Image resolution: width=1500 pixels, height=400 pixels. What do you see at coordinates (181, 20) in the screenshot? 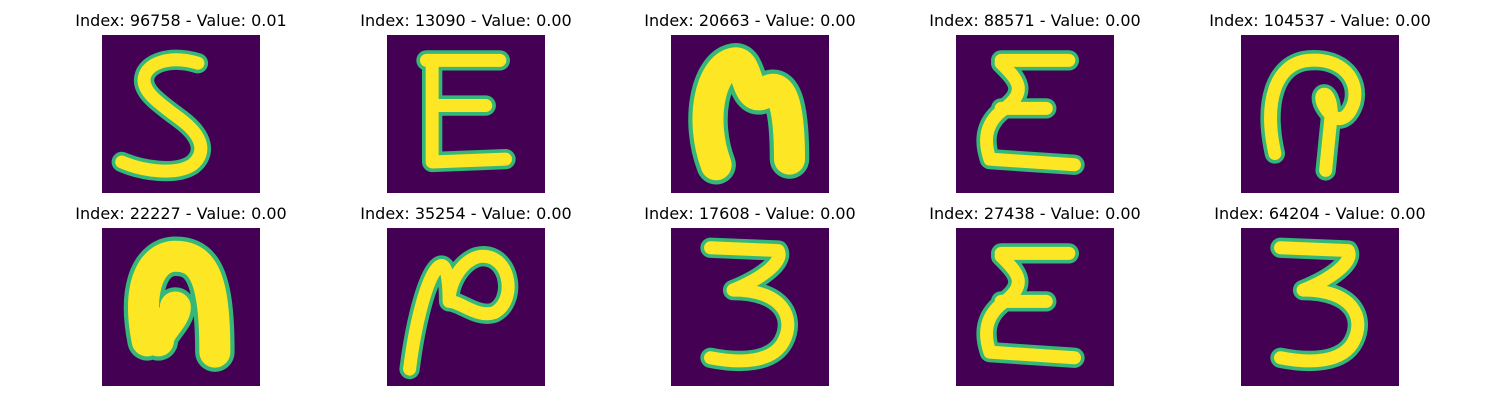
I see `panel-title: Index: 96758 - Value: 0.01` at bounding box center [181, 20].